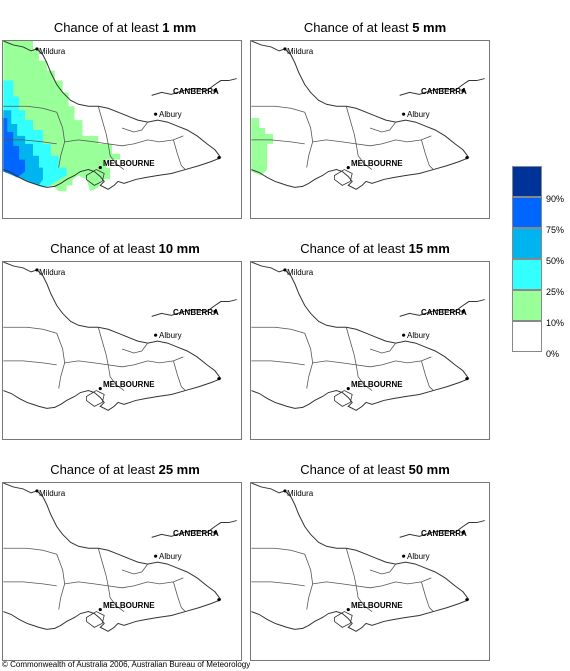 This screenshot has width=570, height=671. Describe the element at coordinates (555, 199) in the screenshot. I see `legend-label-90: 90%` at that location.